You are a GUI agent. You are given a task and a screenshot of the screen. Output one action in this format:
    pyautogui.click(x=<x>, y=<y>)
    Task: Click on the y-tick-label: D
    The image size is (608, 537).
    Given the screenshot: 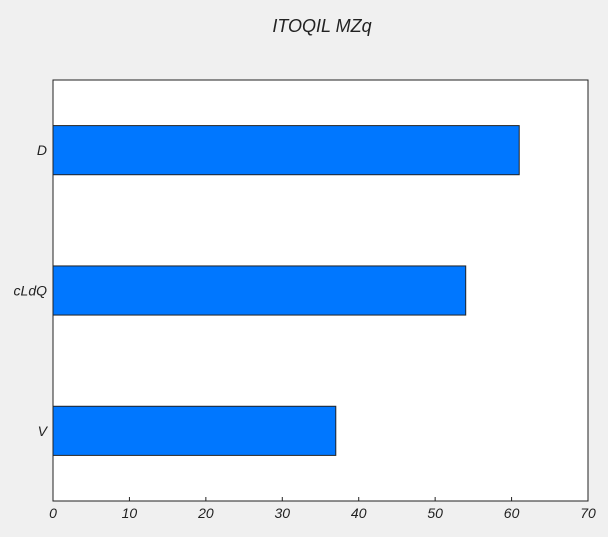 What is the action you would take?
    pyautogui.click(x=42, y=150)
    